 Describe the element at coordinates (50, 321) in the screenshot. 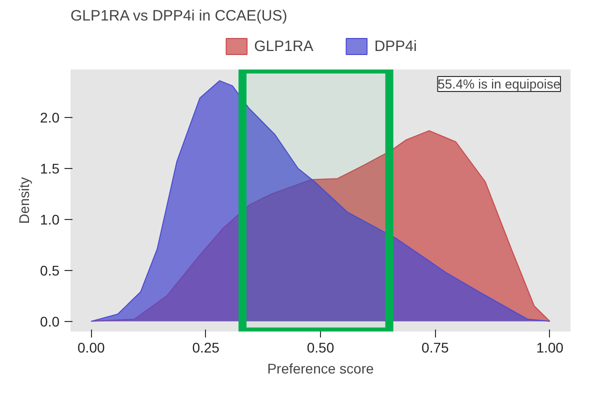

I see `y-tick-label: 0.0` at that location.